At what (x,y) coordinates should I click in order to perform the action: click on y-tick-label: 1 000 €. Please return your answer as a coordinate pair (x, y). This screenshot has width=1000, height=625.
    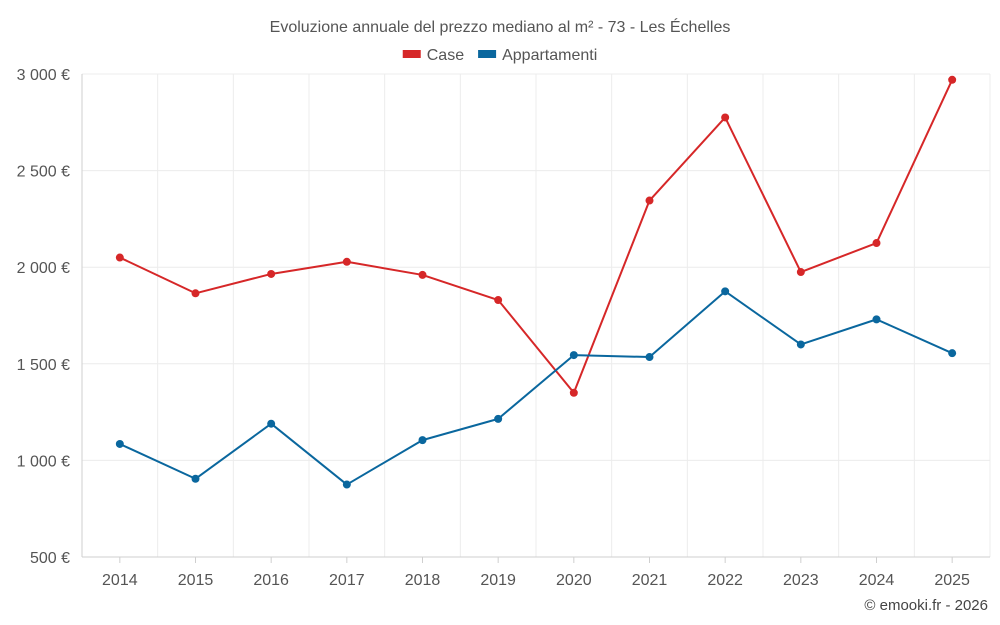
    Looking at the image, I should click on (43, 461).